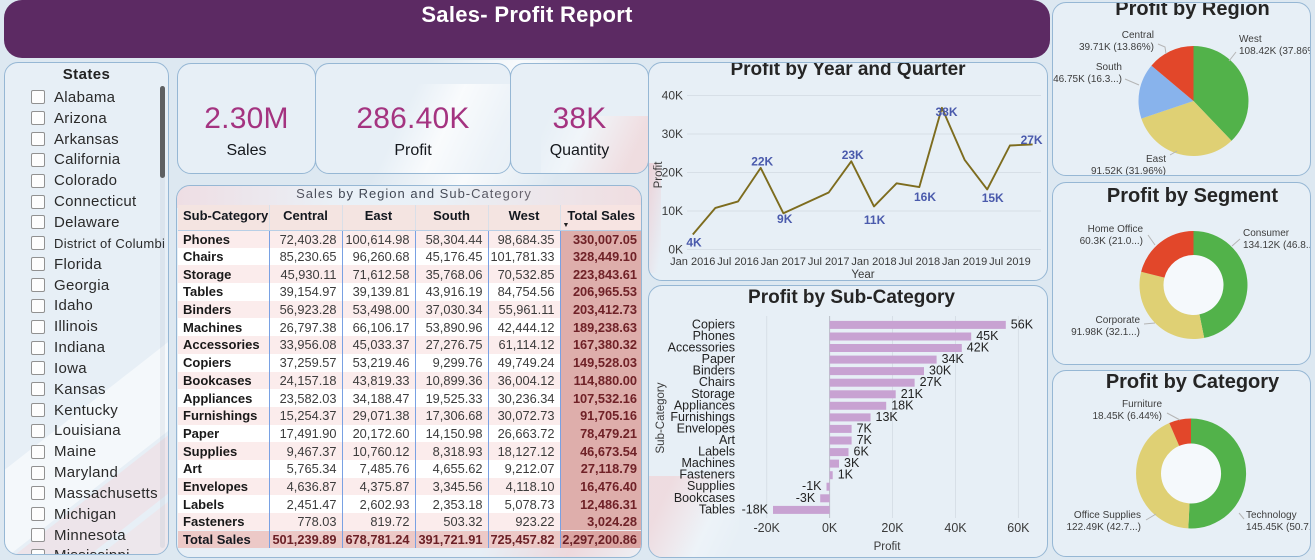  Describe the element at coordinates (993, 198) in the screenshot. I see `svg-text: 15K` at that location.